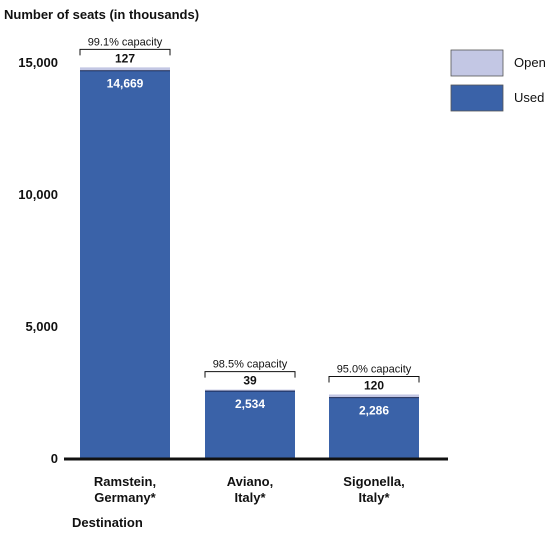  I want to click on capacity-label: 99.1% capacity, so click(125, 42).